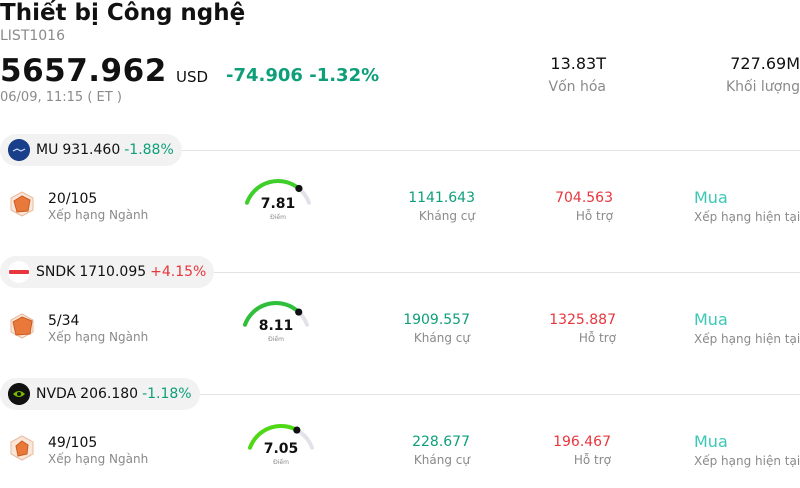 Image resolution: width=800 pixels, height=488 pixels. I want to click on stock-pill-sndk: SNDK 1710.095 +4.15%, so click(107, 272).